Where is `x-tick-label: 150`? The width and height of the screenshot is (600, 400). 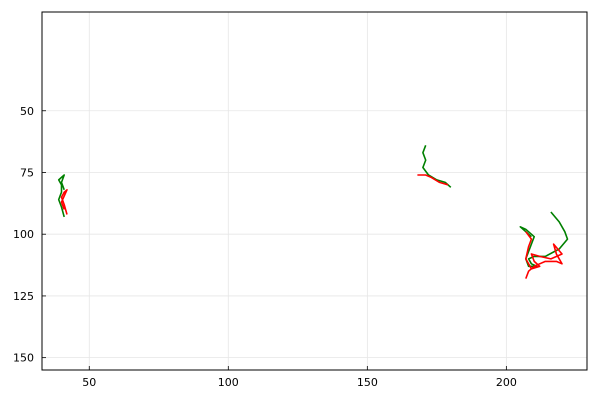
x-tick-label: 150 is located at coordinates (367, 382).